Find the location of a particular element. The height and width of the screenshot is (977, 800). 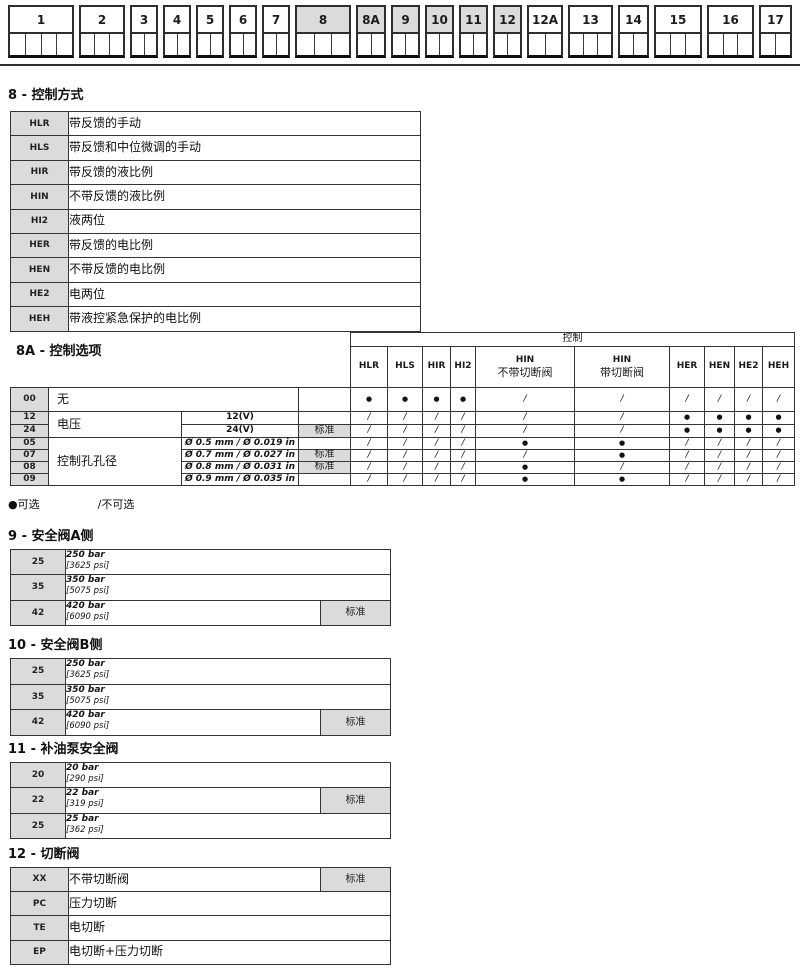

code-box-10: 10 is located at coordinates (439, 31).